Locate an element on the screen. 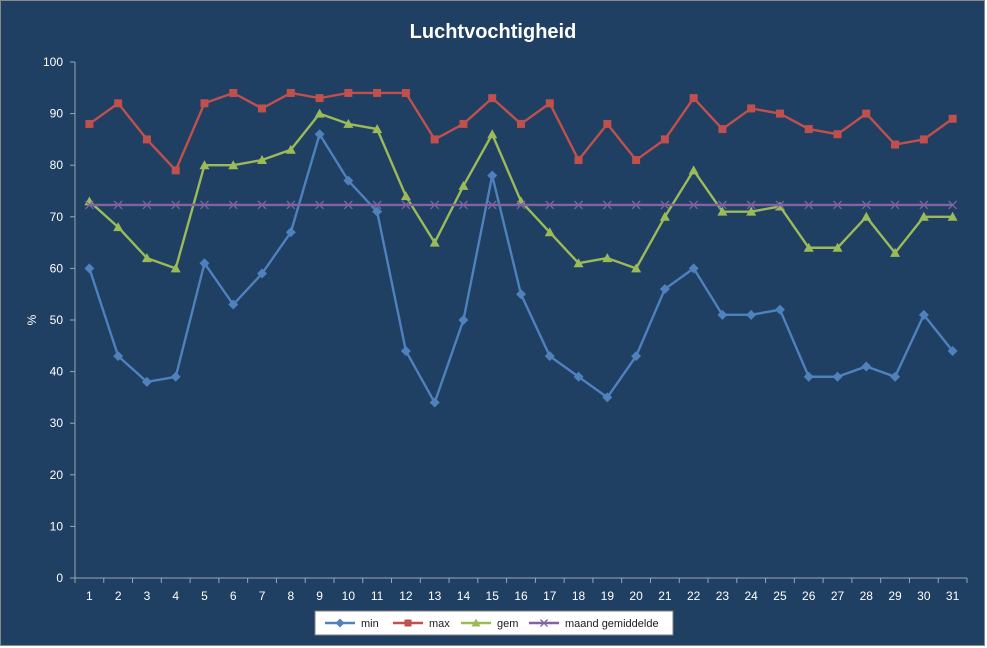 The height and width of the screenshot is (648, 987). x-tick-label: 18 is located at coordinates (579, 596).